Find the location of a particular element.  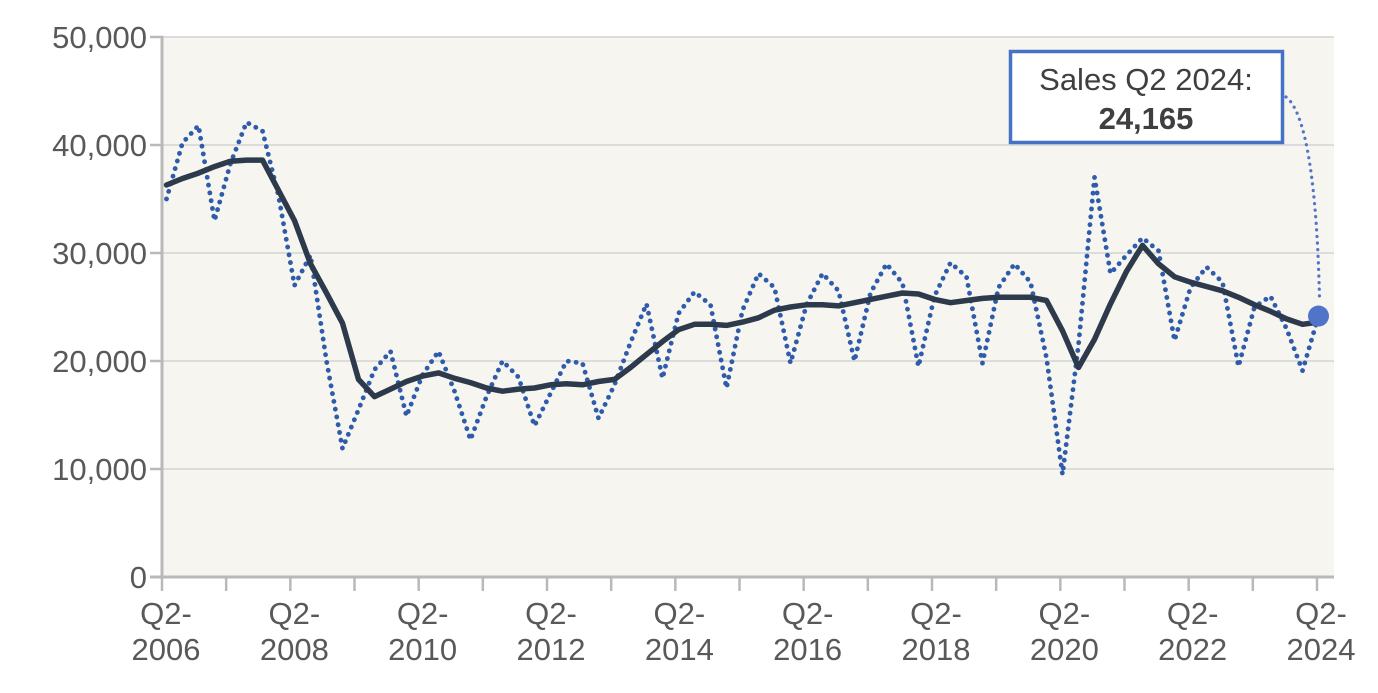

x-axis-label: 2010 is located at coordinates (422, 649).